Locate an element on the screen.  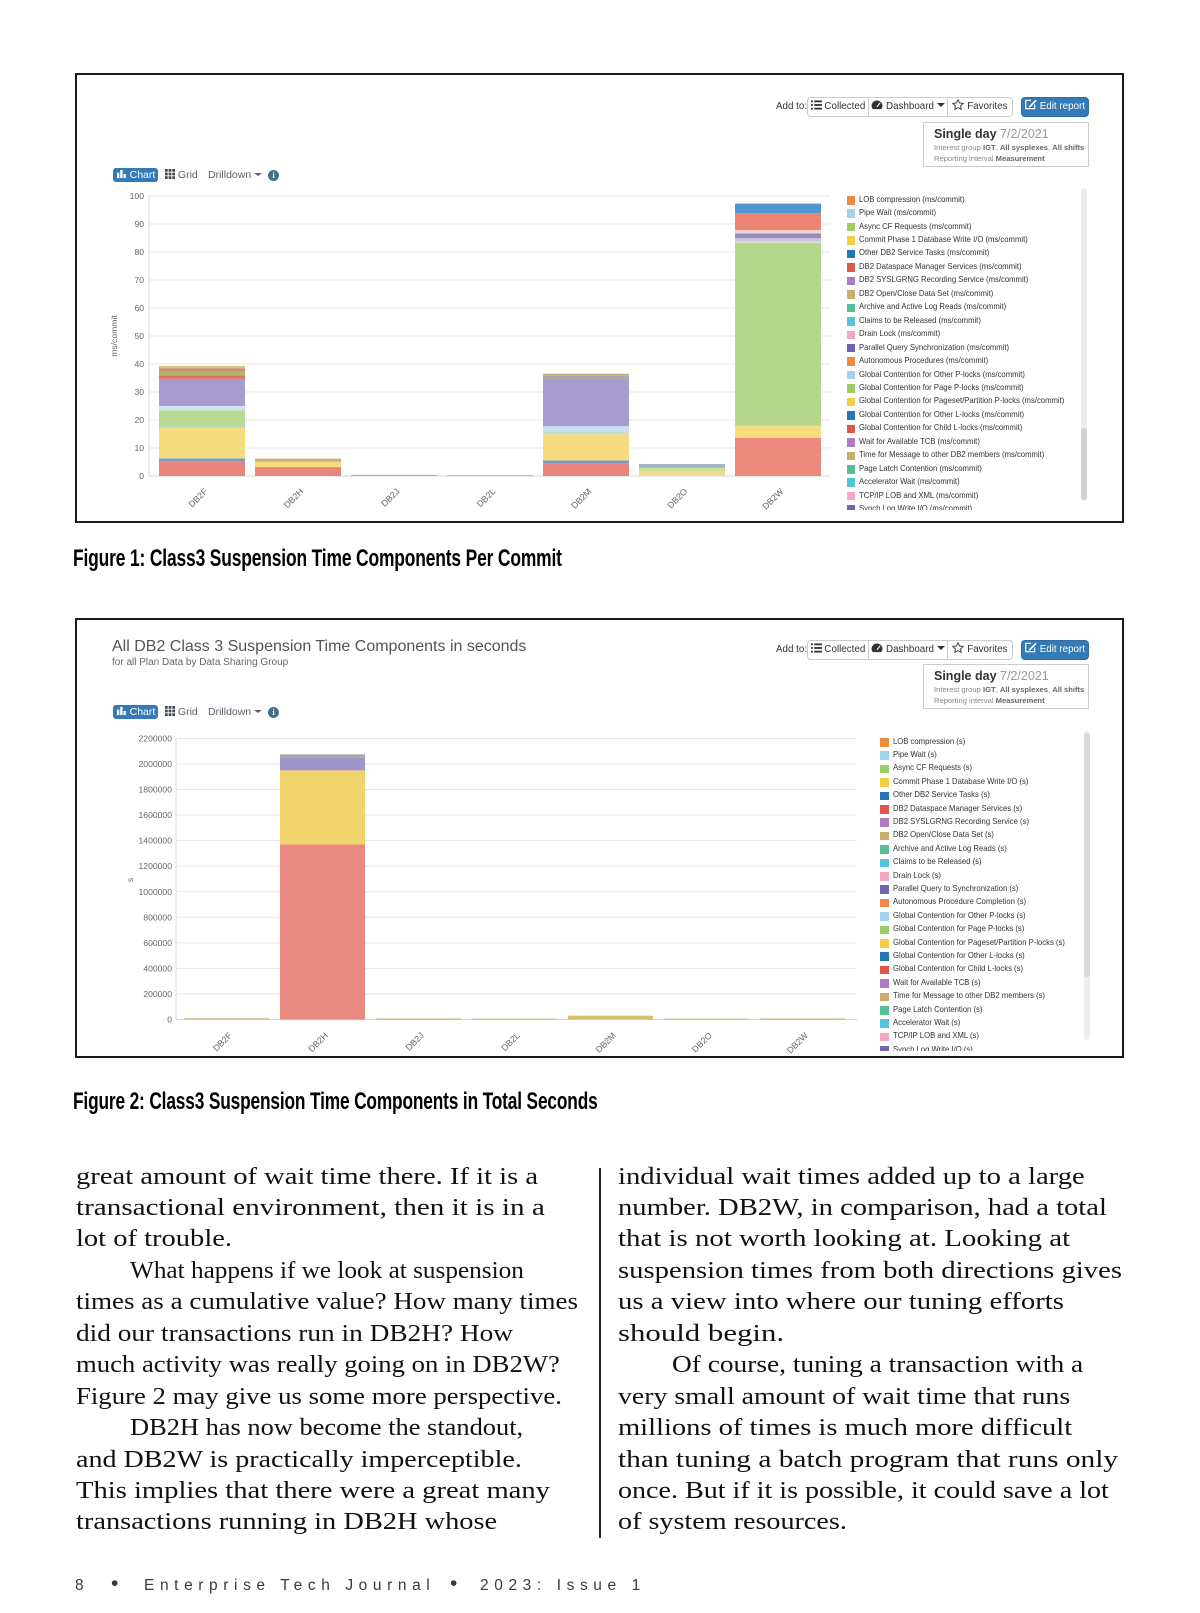
svg-text: 400000 is located at coordinates (157, 968).